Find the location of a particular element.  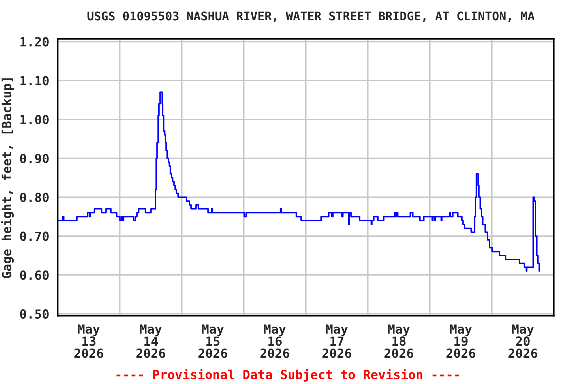

y-tick-label: 1.00 is located at coordinates (34, 120).